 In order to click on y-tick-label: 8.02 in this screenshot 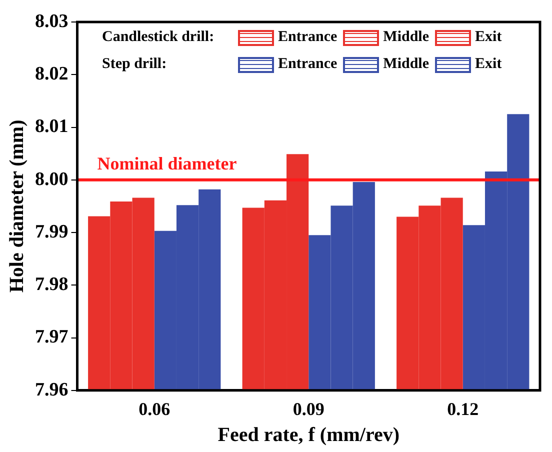, I will do `click(51, 74)`.